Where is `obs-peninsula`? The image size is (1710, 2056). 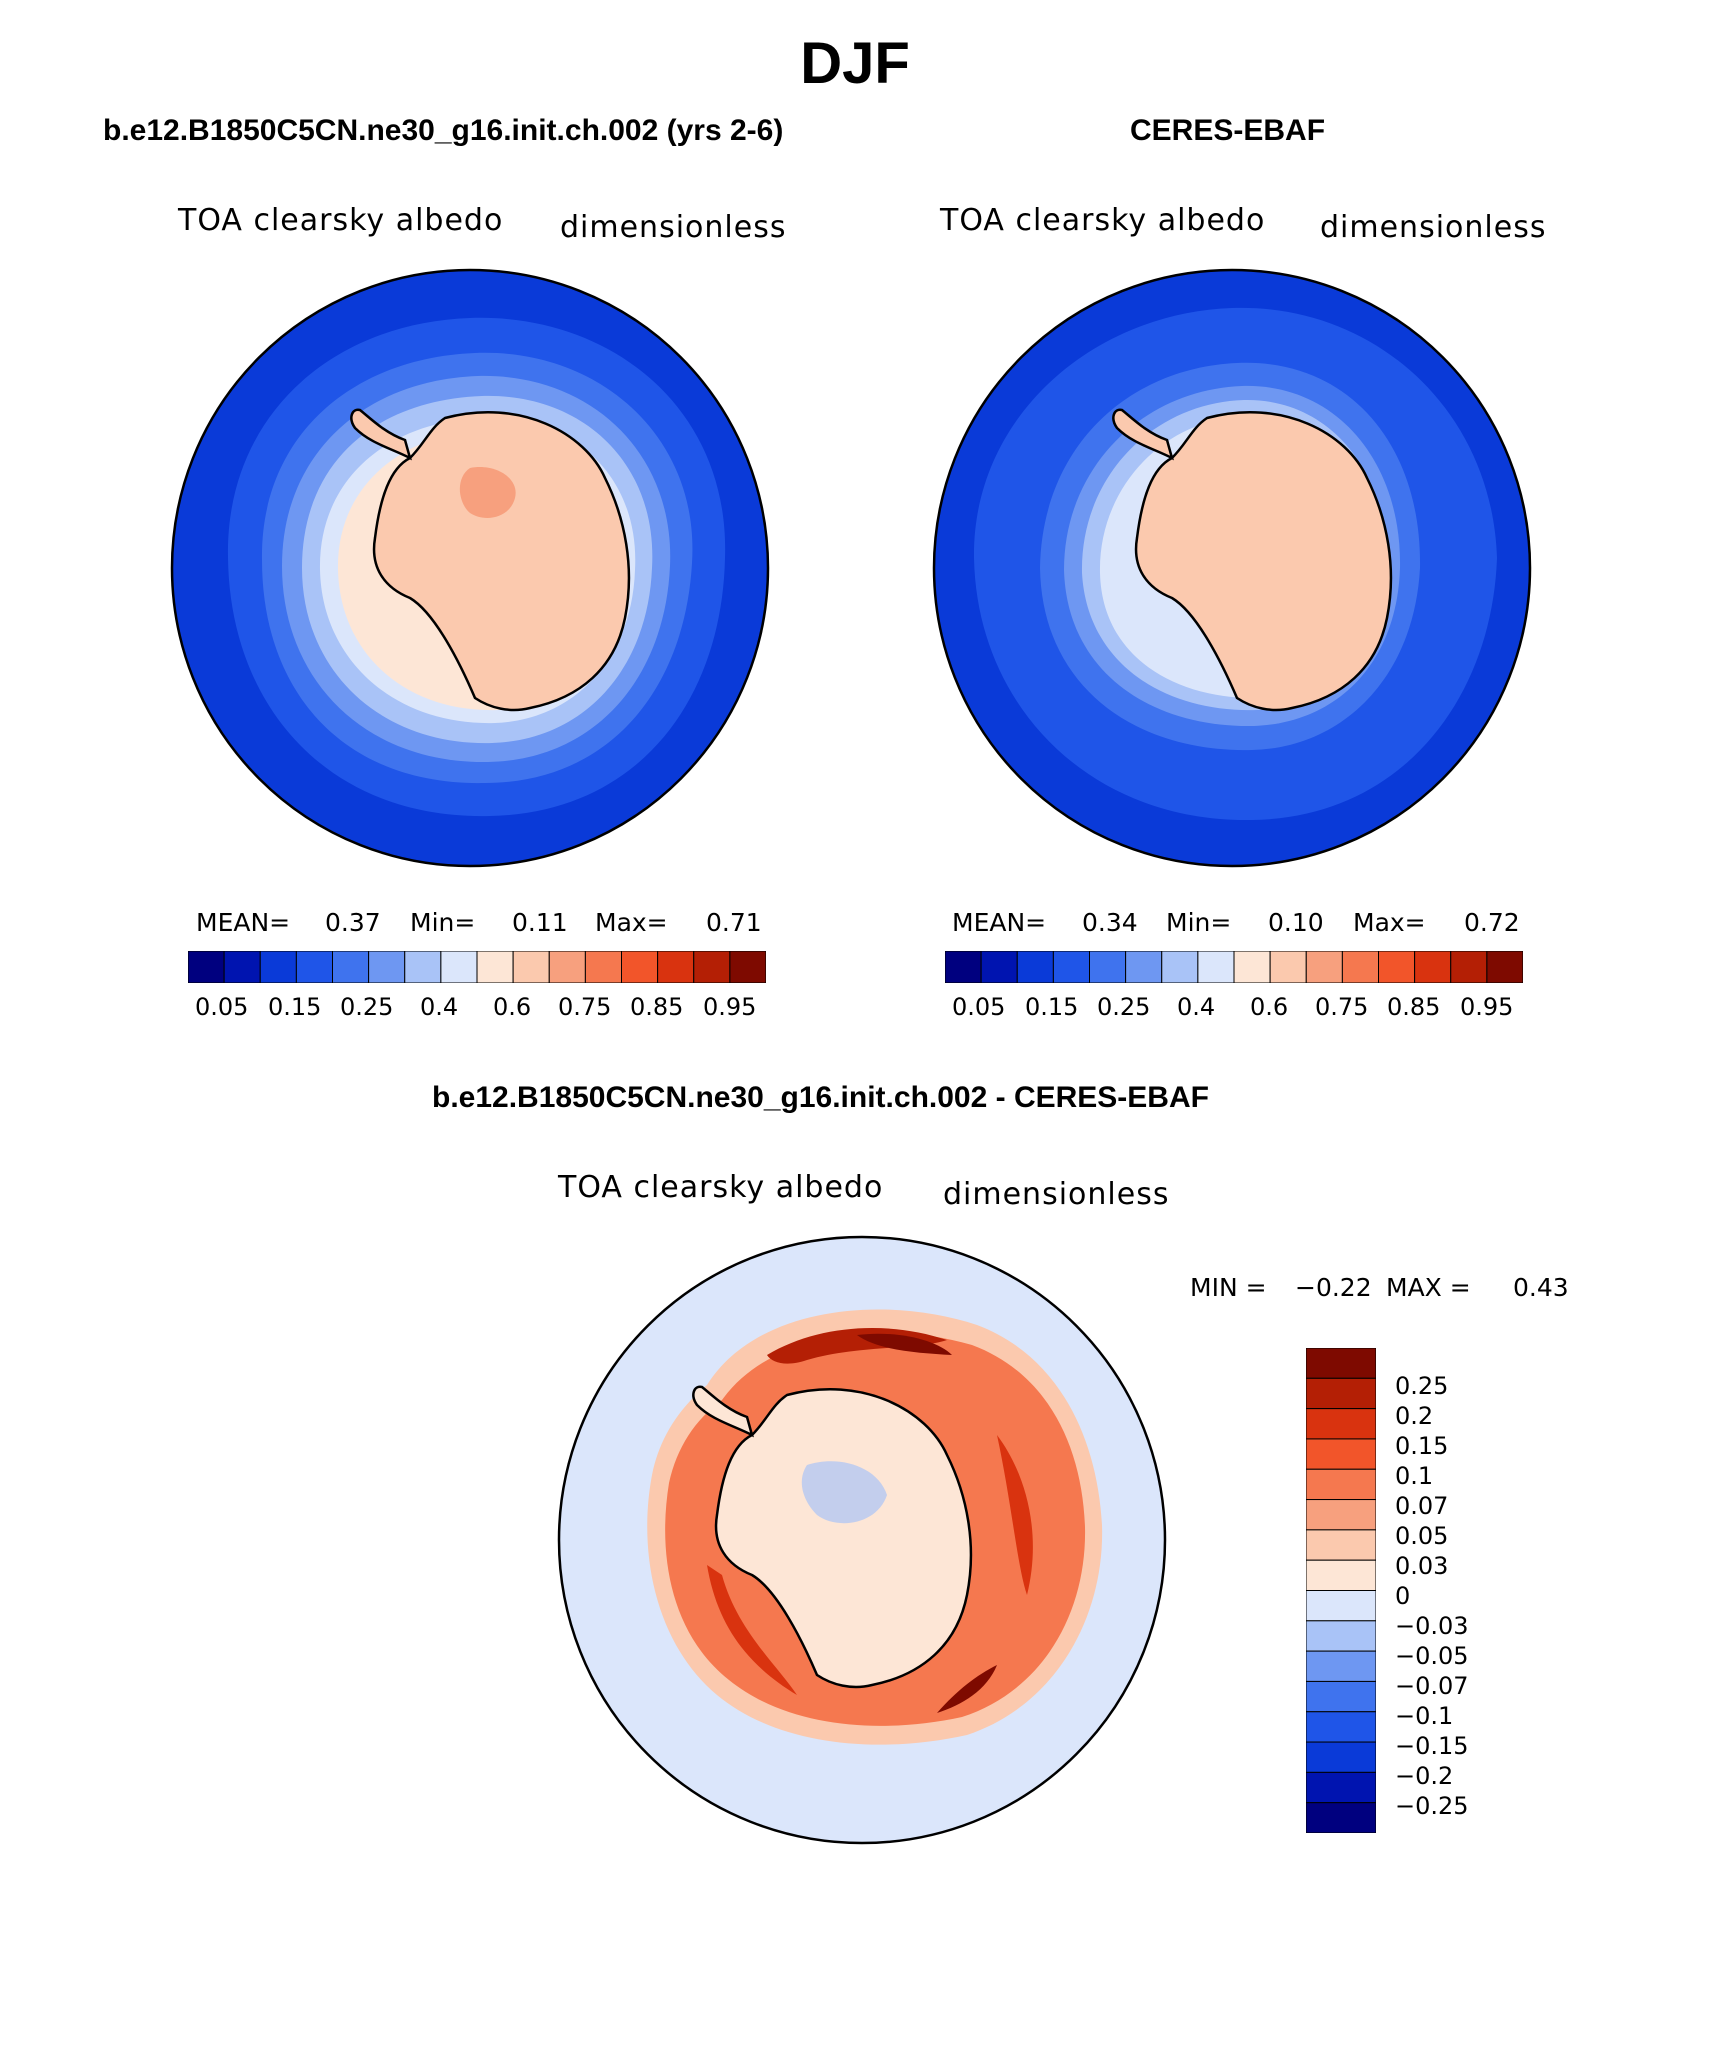
obs-peninsula is located at coordinates (1143, 434).